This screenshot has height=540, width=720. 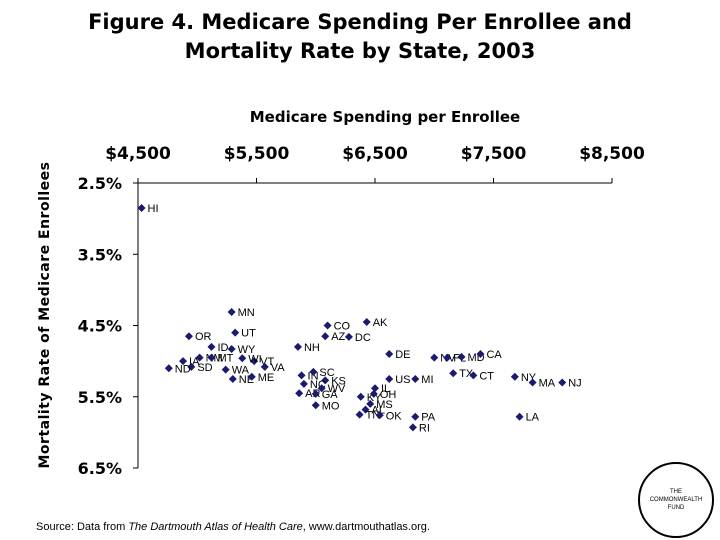 I want to click on point-label-wv: WV, so click(x=337, y=389).